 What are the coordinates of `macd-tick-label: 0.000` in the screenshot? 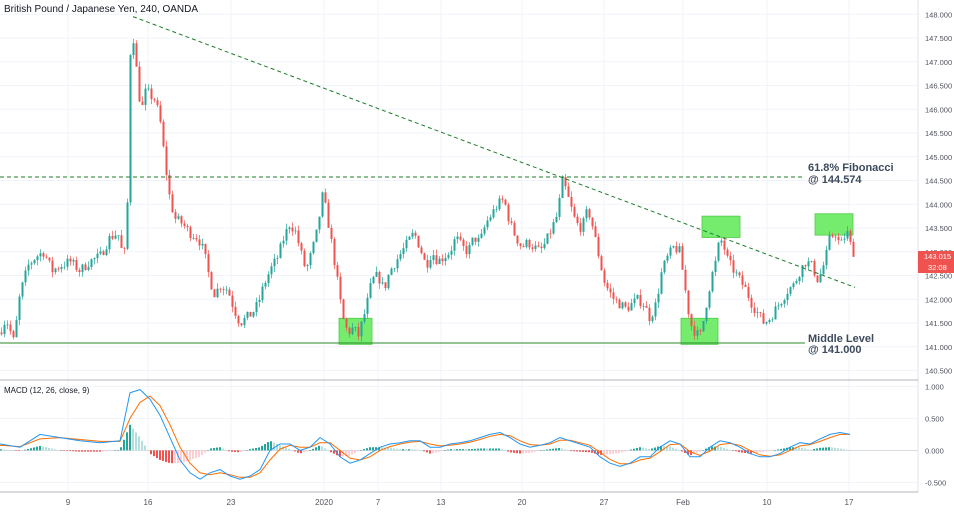 It's located at (934, 450).